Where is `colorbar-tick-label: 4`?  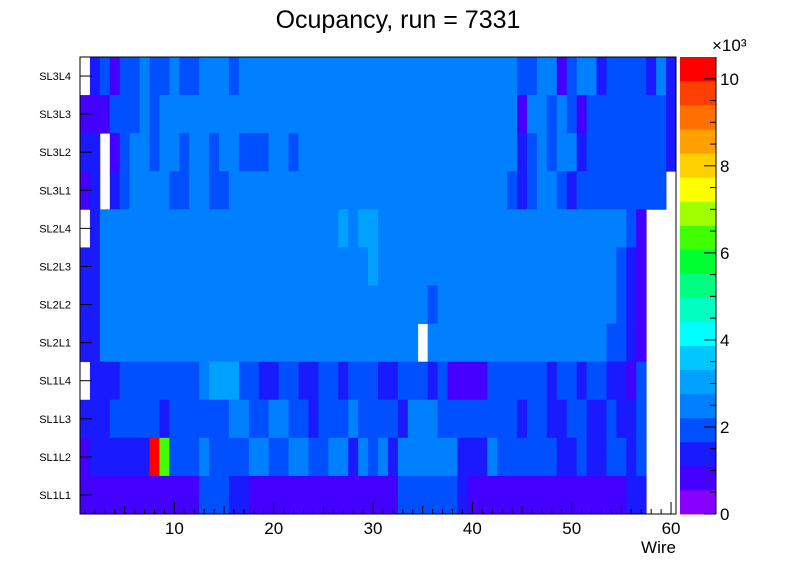
colorbar-tick-label: 4 is located at coordinates (724, 340).